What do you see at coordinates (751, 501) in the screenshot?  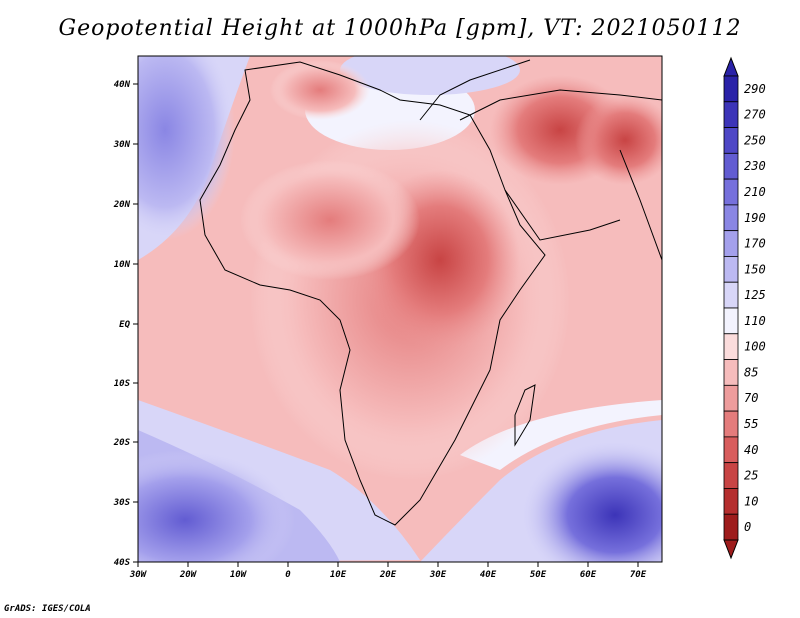 I see `colorbar-label: 10` at bounding box center [751, 501].